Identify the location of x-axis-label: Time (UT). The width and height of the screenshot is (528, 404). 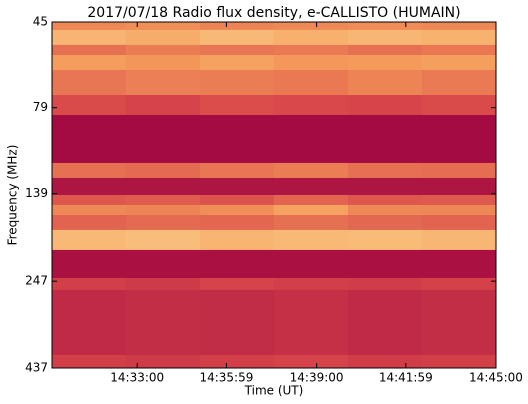
(274, 391).